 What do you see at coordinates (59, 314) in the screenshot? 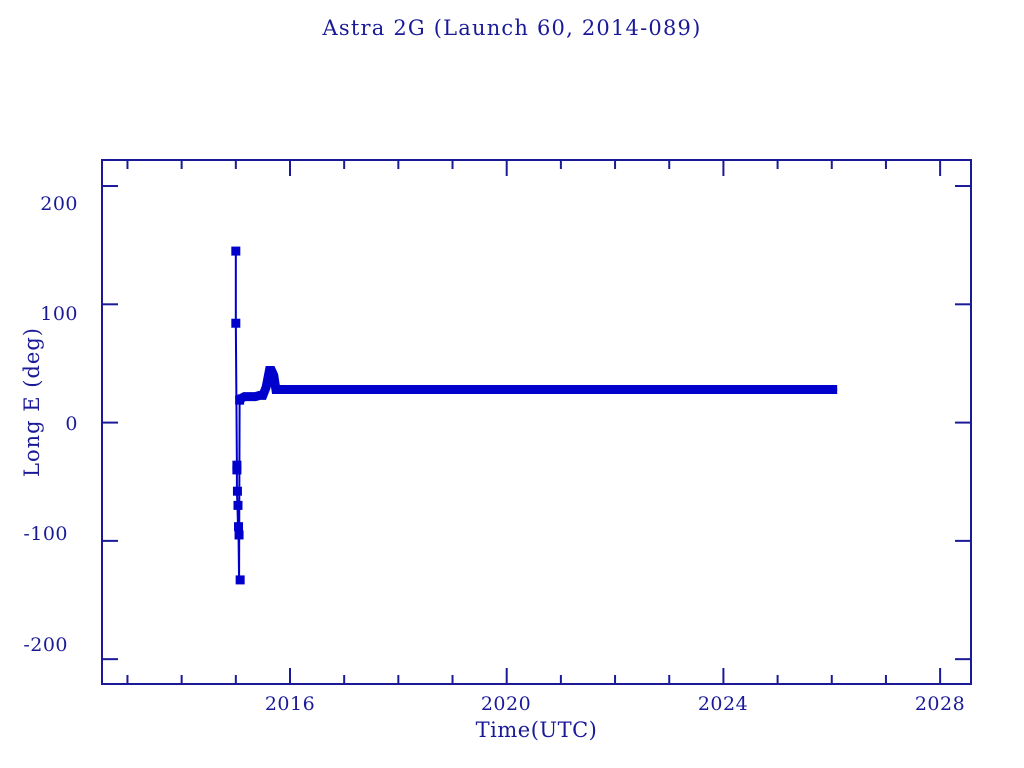
I see `y-tick-label-100: 100` at bounding box center [59, 314].